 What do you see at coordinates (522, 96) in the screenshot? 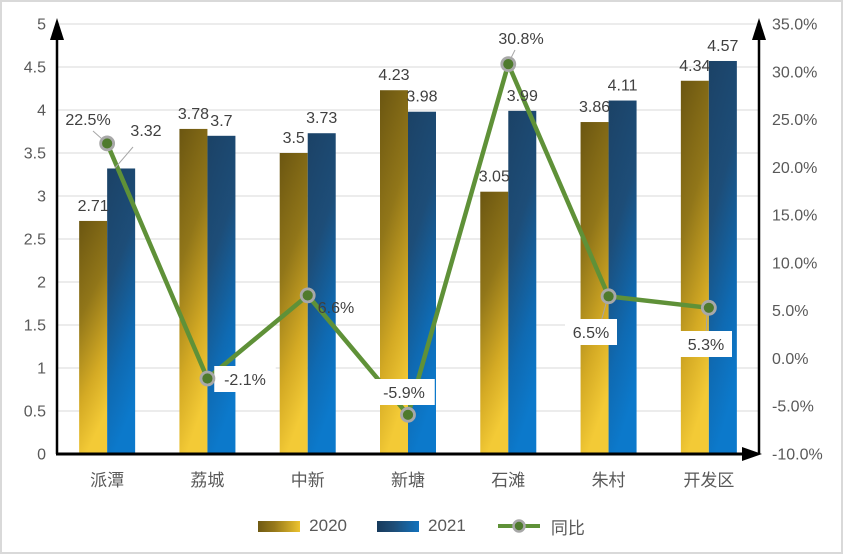
I see `bar-value-label: 3.99` at bounding box center [522, 96].